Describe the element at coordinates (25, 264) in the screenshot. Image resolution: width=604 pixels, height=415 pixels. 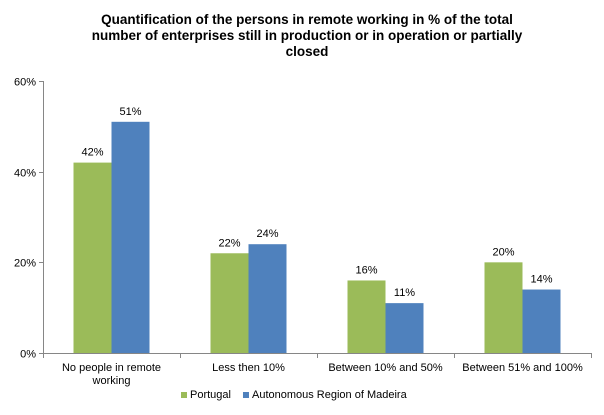
I see `y-tick-label: 20%` at that location.